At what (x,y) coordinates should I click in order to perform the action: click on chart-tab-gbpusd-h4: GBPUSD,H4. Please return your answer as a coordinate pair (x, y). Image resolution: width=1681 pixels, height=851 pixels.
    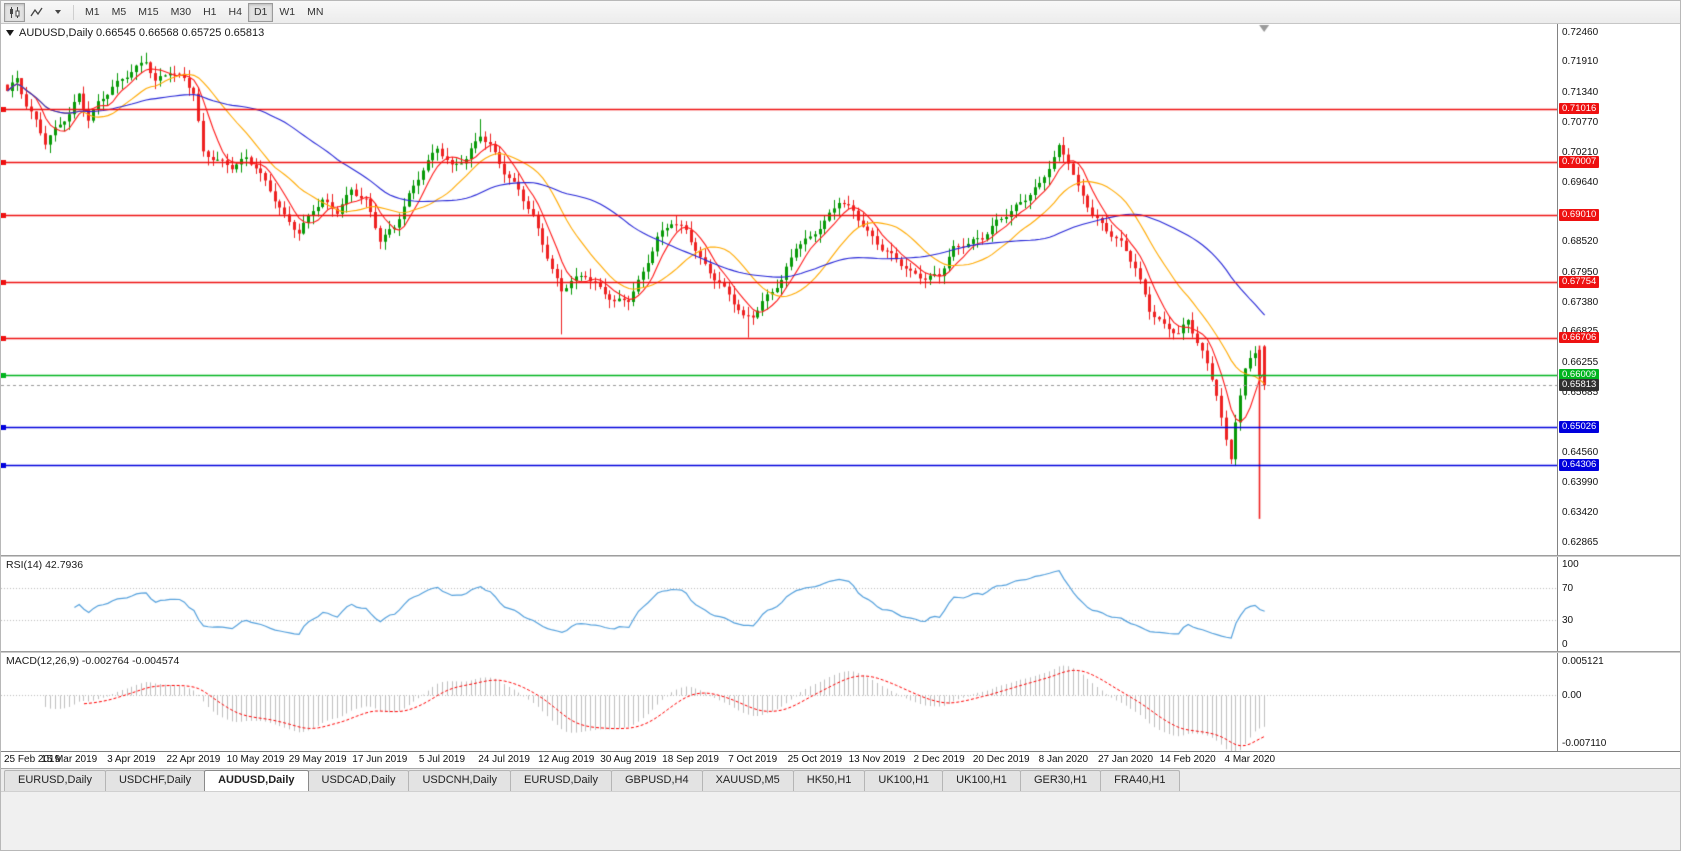
    Looking at the image, I should click on (657, 780).